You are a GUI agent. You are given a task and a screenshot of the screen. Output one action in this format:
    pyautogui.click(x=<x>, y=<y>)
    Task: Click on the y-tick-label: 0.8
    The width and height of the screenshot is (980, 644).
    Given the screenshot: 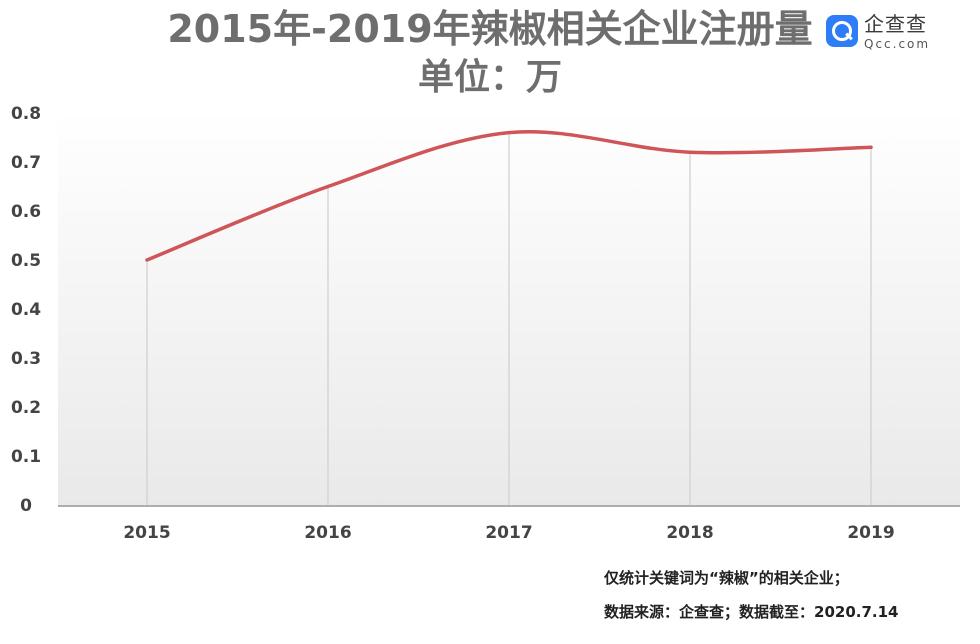 What is the action you would take?
    pyautogui.click(x=26, y=114)
    